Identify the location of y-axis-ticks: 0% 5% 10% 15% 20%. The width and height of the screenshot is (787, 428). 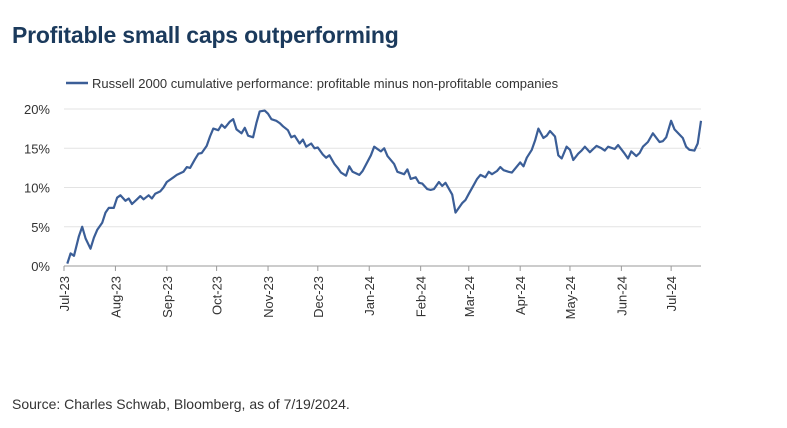
(37, 188).